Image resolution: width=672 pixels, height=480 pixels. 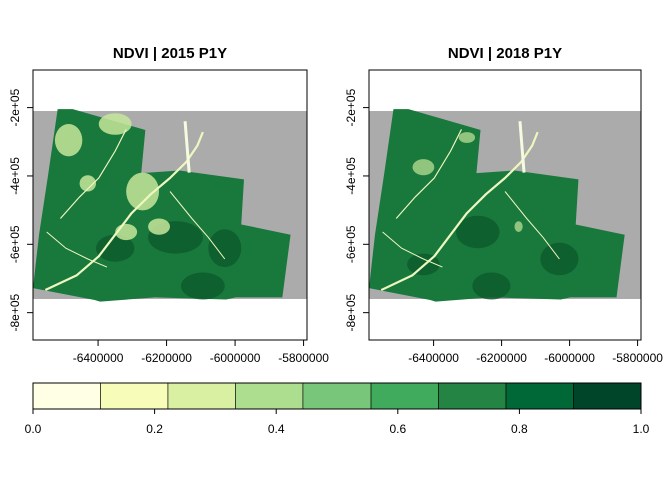 I want to click on colorbar-legend: 0.0 0.2 0.4 0.6 0.8 1.0, so click(x=337, y=409).